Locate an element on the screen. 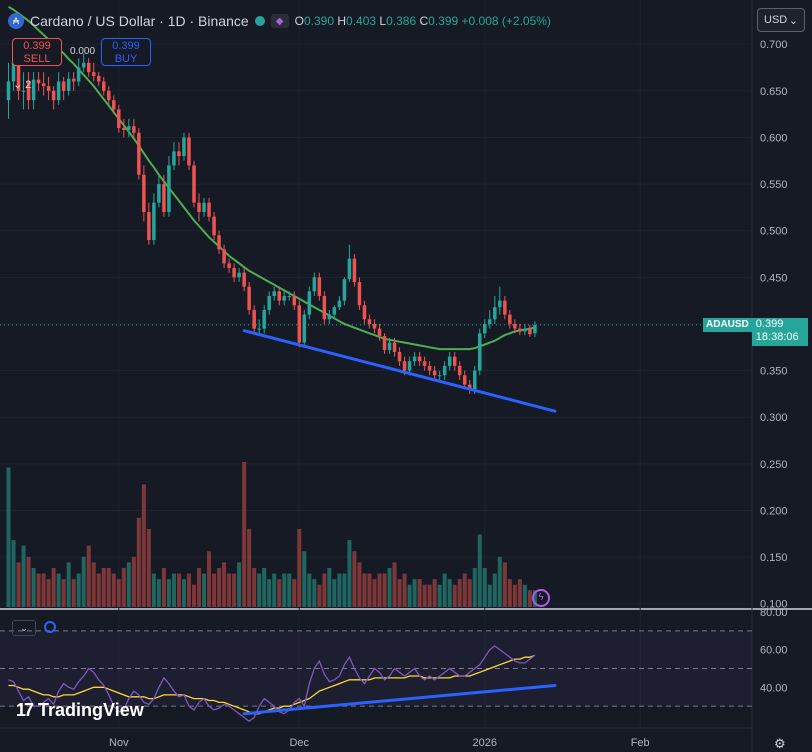 The image size is (812, 752). buy-price: 0.399 is located at coordinates (126, 46).